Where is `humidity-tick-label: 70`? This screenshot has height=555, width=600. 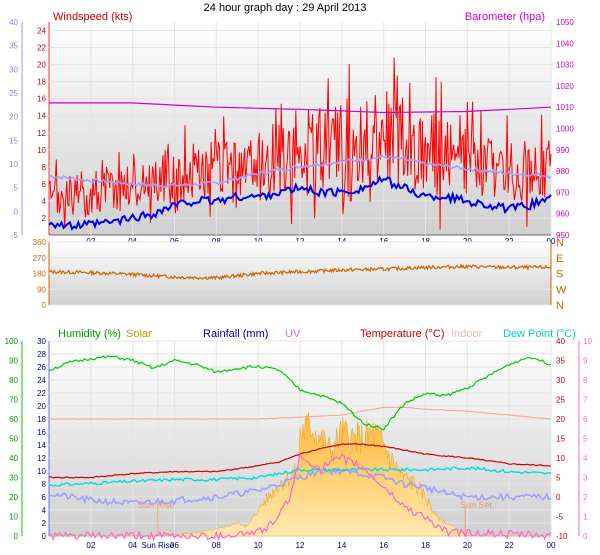 humidity-tick-label: 70 is located at coordinates (13, 400).